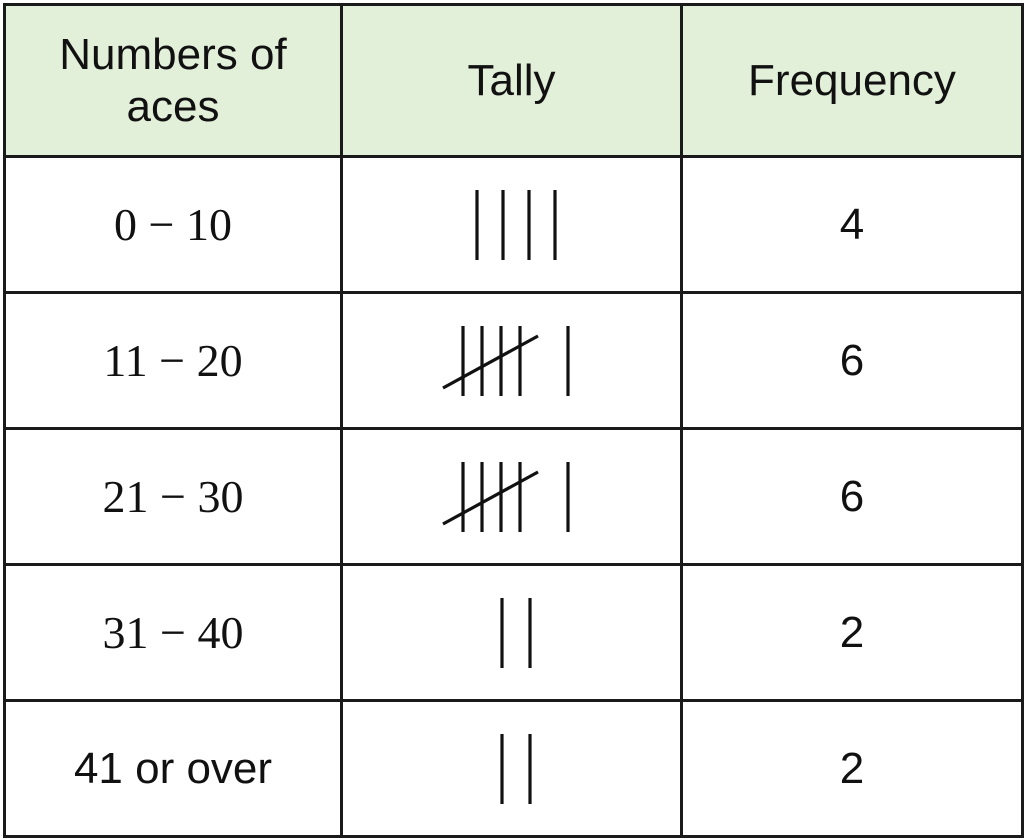  Describe the element at coordinates (852, 81) in the screenshot. I see `header-frequency: Frequency` at that location.